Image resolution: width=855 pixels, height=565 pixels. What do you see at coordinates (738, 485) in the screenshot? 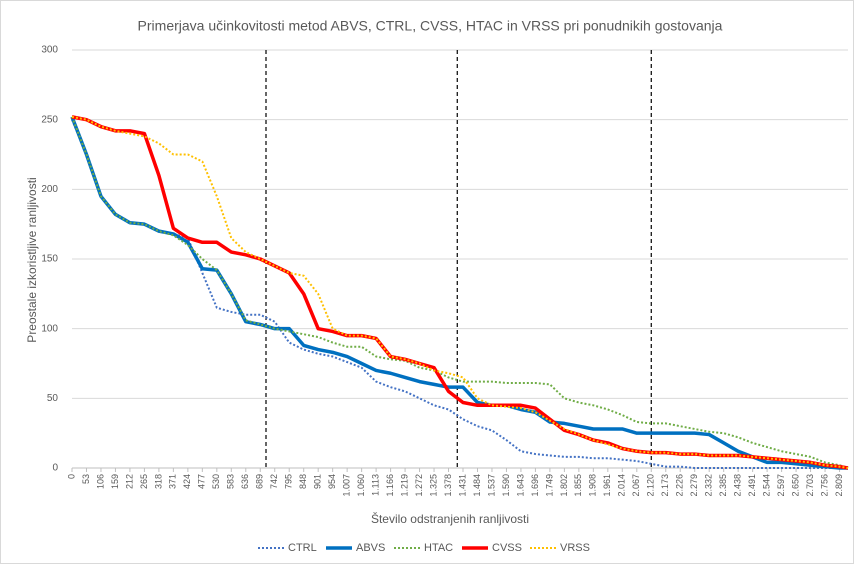
I see `x-tick-label: 2.438` at bounding box center [738, 485].